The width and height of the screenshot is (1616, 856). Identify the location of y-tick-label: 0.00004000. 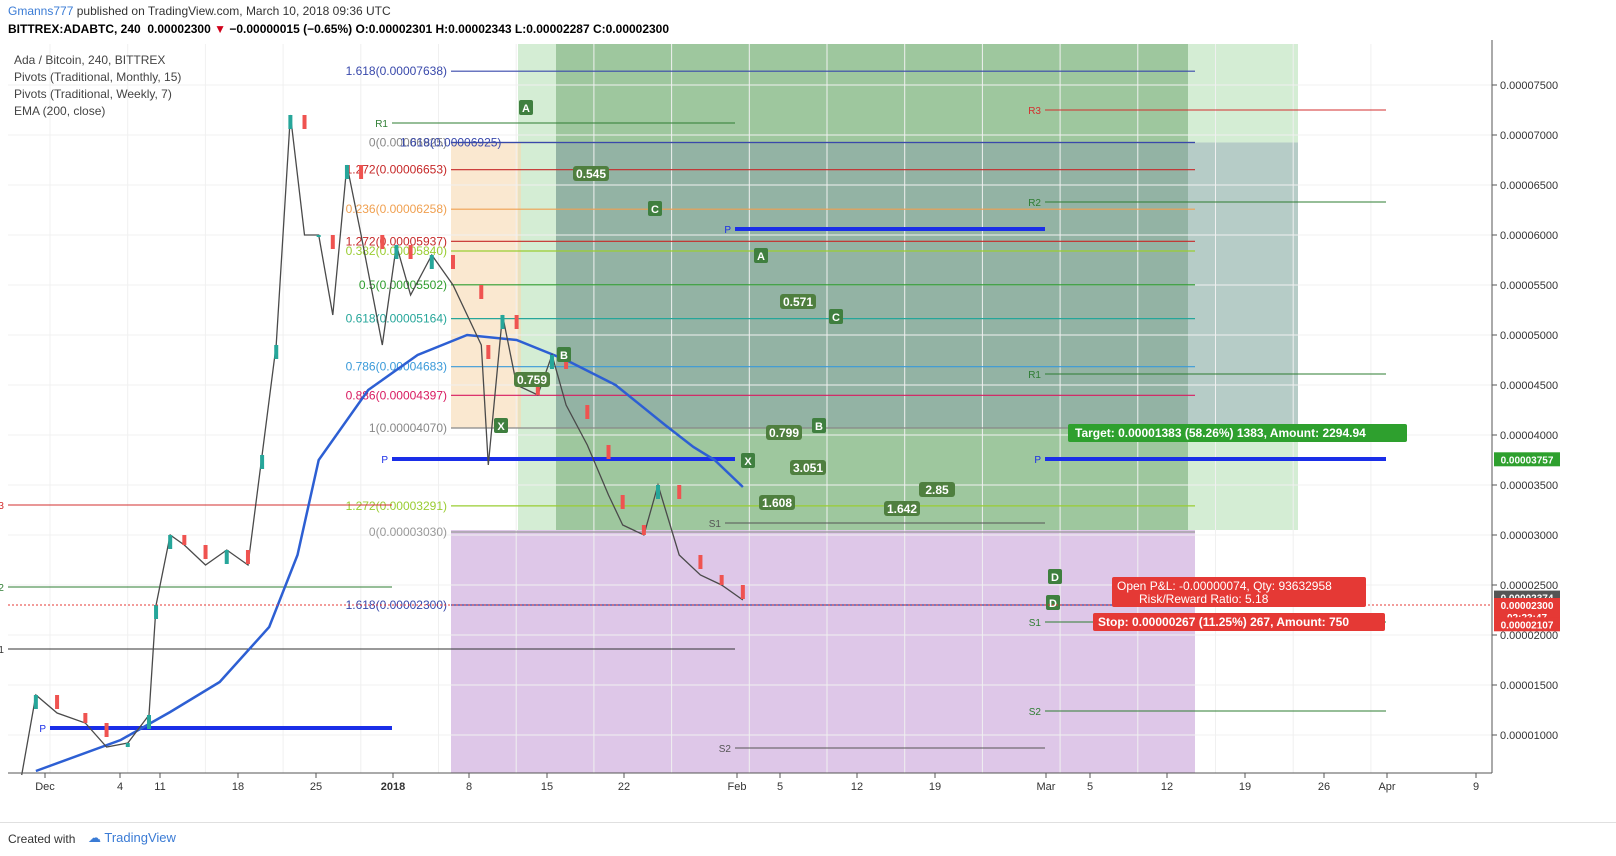
(1529, 436).